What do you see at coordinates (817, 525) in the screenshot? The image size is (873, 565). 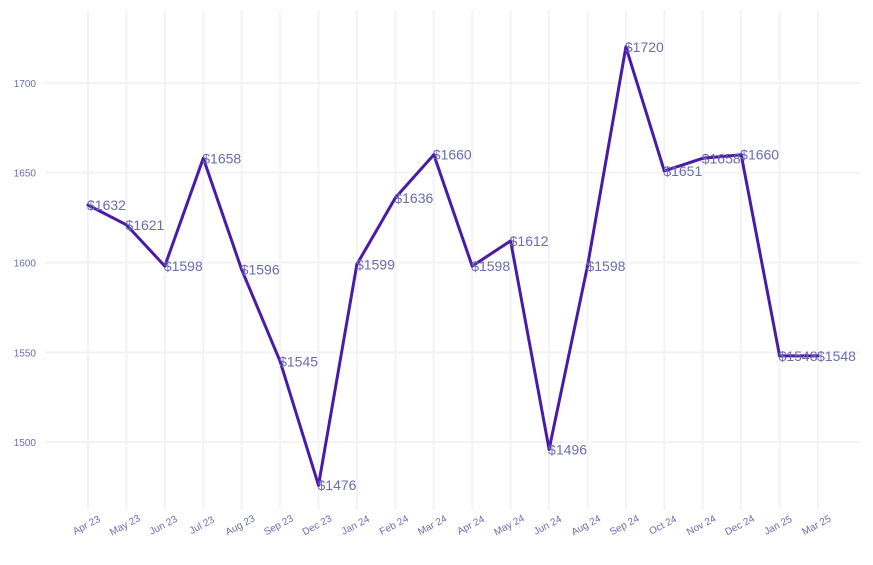 I see `x-tick-label: Mar 25` at bounding box center [817, 525].